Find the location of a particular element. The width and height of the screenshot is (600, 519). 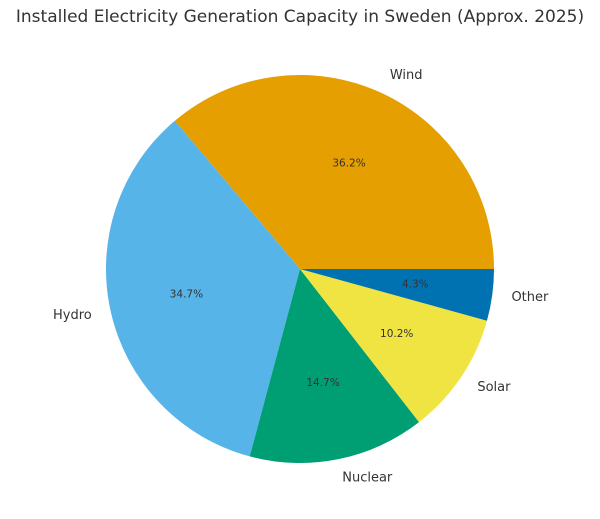

slice-percent-other: 4.3% is located at coordinates (415, 285).